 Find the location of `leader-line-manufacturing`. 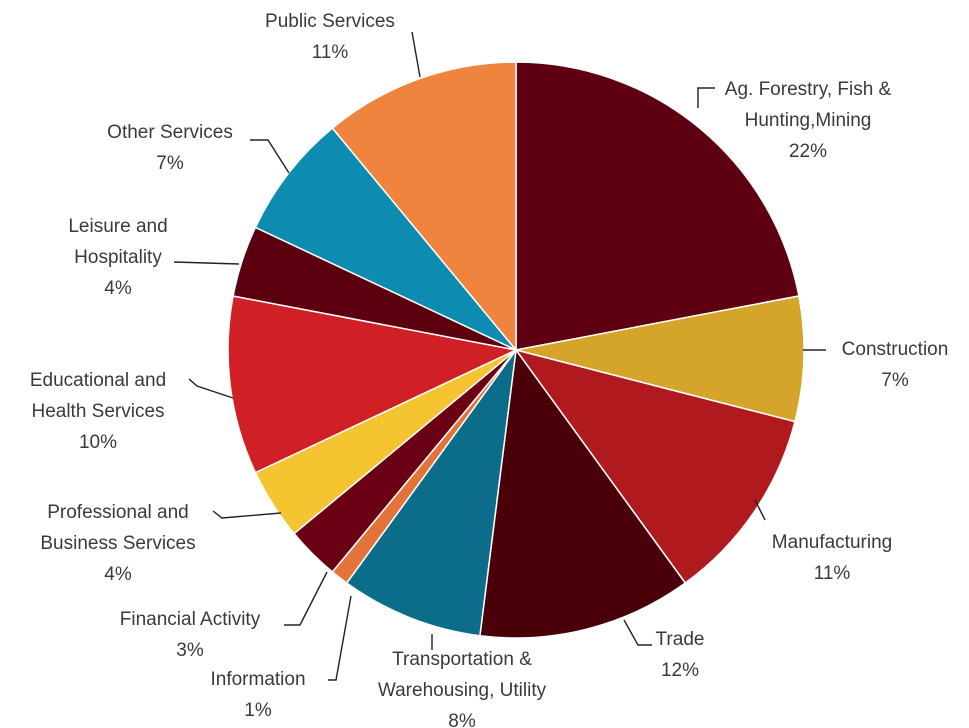

leader-line-manufacturing is located at coordinates (760, 510).